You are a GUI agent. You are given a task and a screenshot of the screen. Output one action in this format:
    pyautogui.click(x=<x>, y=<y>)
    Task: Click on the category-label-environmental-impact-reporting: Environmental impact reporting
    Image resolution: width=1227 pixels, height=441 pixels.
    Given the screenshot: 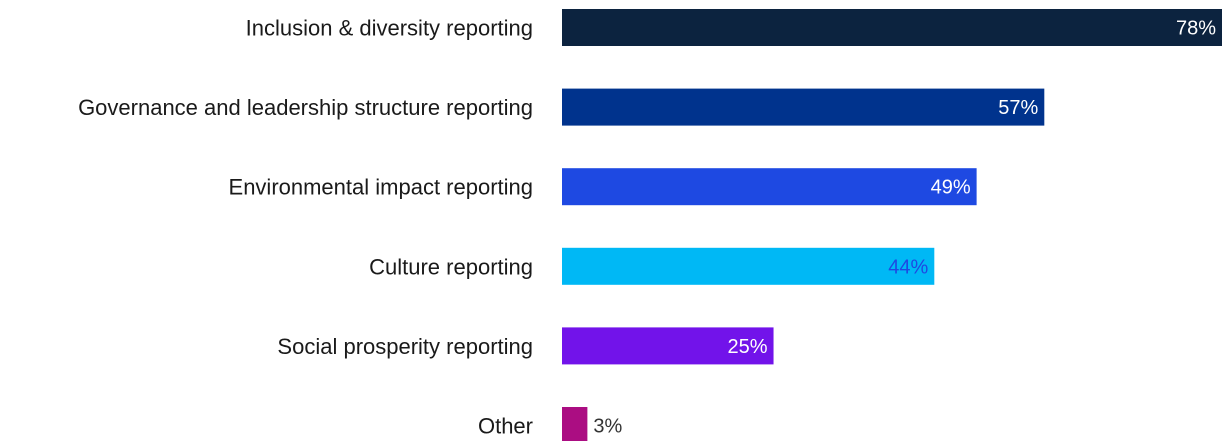 What is the action you would take?
    pyautogui.click(x=381, y=187)
    